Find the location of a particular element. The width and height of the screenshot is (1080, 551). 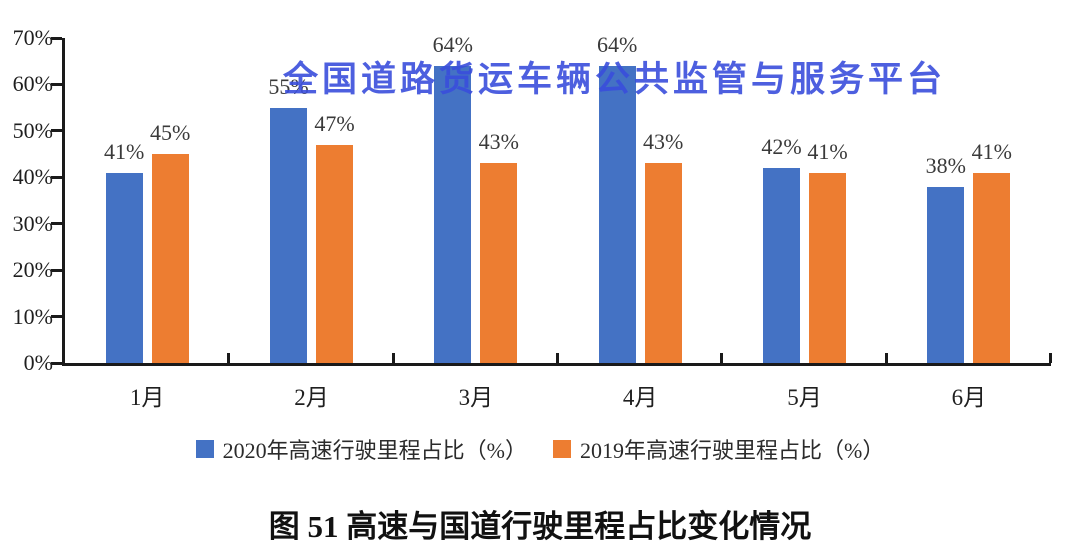

bar-value-label: 47% is located at coordinates (334, 123).